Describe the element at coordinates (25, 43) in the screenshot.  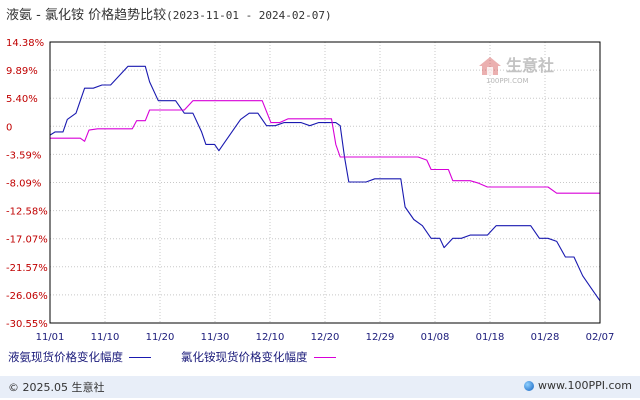
I see `y-tick-label: 14.38%` at that location.